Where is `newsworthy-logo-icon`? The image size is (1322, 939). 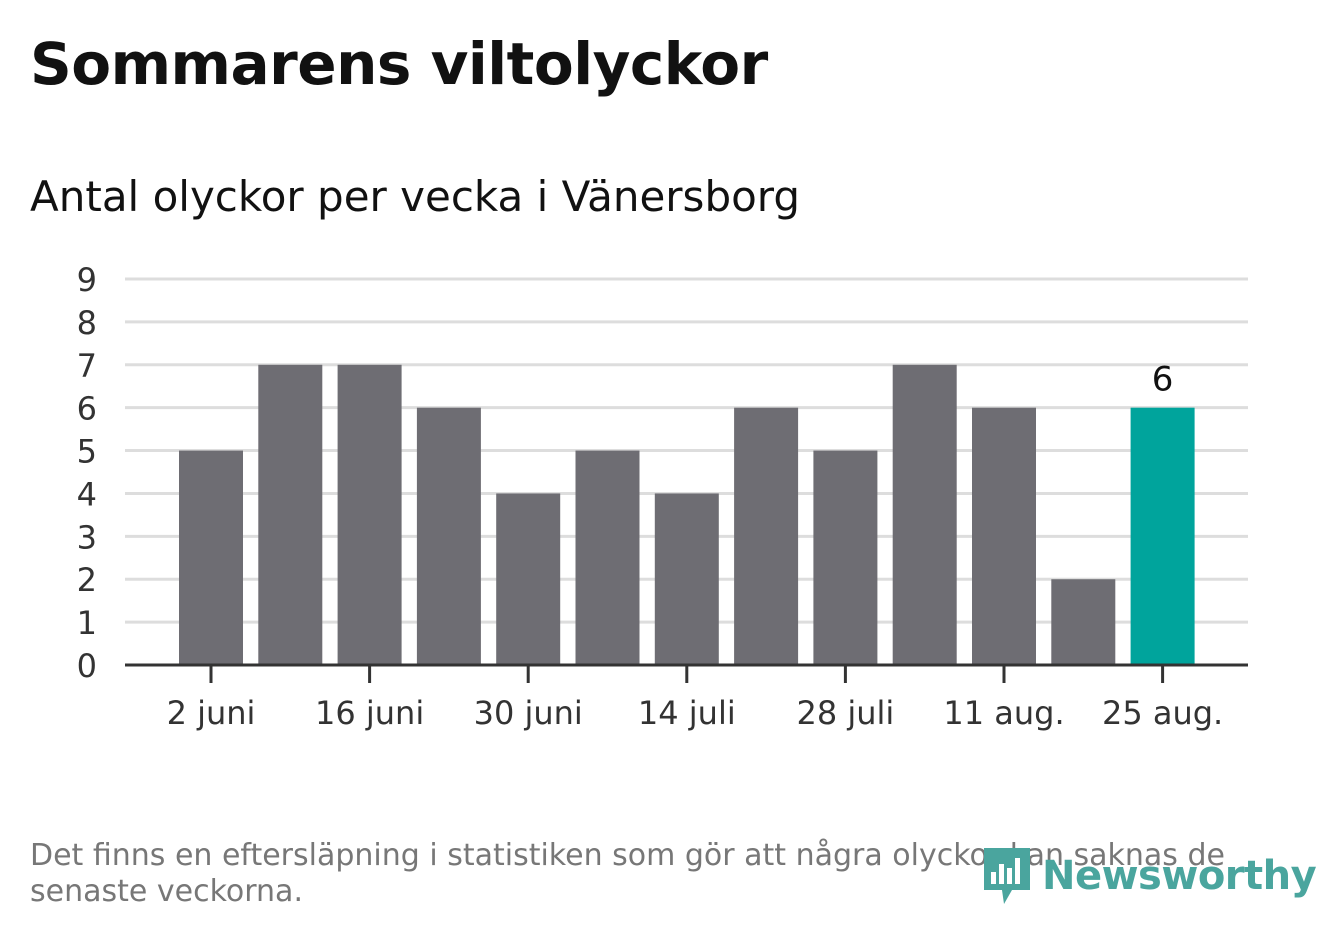 newsworthy-logo-icon is located at coordinates (1007, 876).